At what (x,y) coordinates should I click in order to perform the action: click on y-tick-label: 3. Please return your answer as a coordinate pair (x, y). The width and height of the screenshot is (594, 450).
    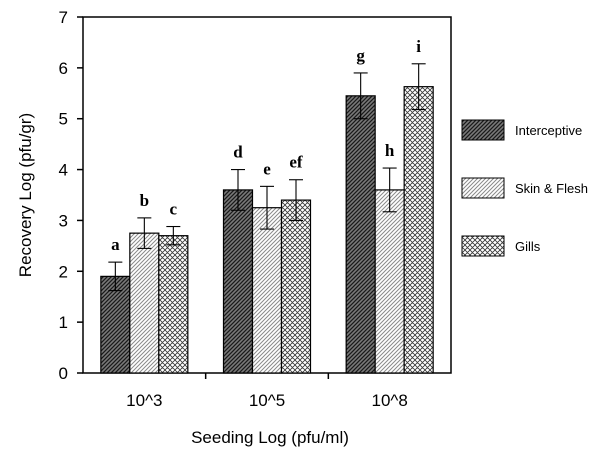
    Looking at the image, I should click on (63, 220).